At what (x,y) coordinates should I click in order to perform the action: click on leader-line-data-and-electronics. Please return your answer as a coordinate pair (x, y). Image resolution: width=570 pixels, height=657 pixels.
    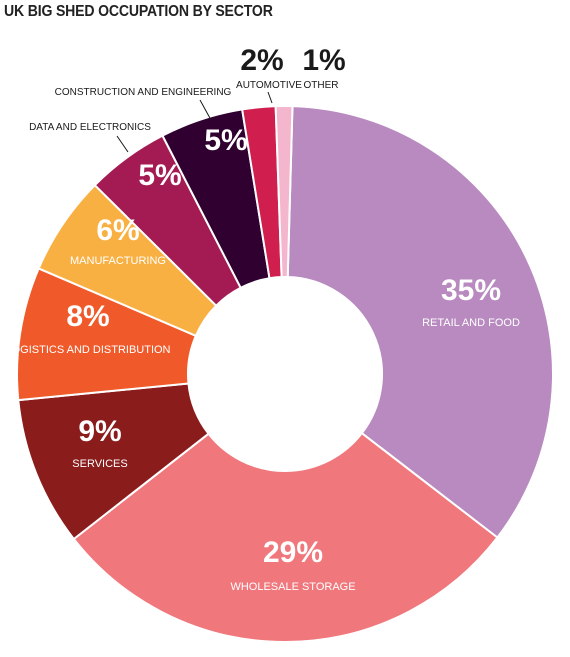
    Looking at the image, I should click on (122, 144).